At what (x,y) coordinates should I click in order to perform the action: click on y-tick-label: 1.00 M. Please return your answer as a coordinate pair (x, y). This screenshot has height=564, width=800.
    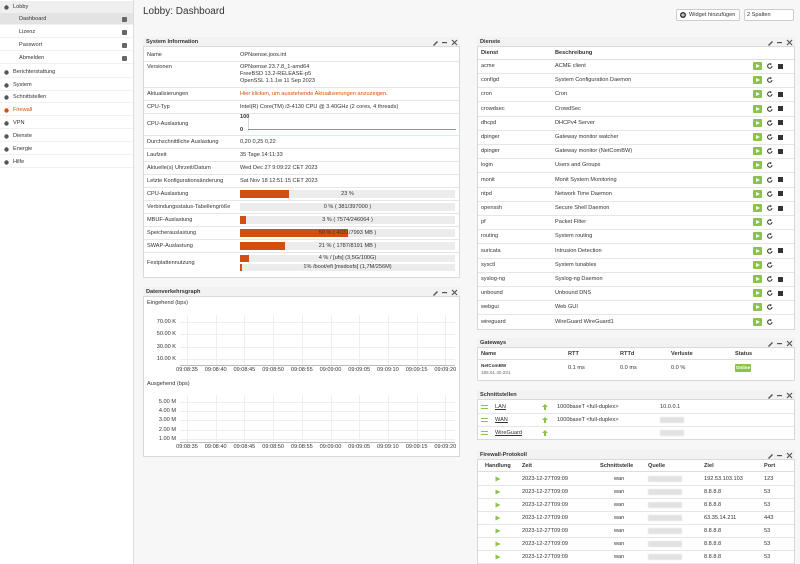
    Looking at the image, I should click on (167, 438).